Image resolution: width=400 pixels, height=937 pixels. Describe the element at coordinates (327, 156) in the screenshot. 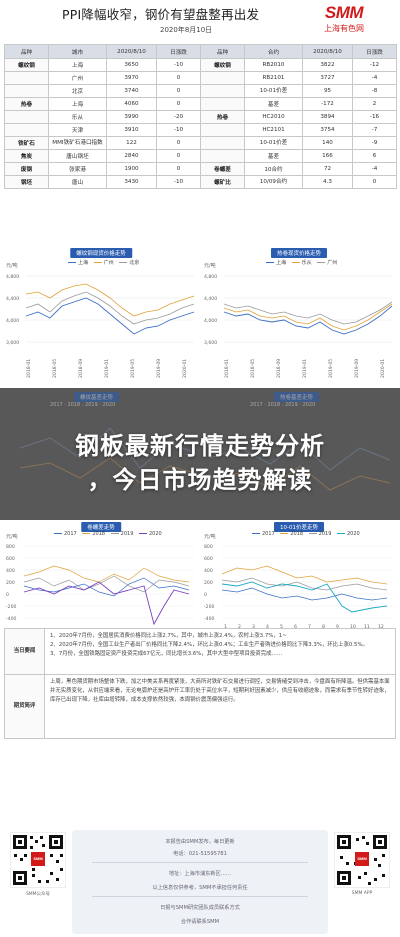

I see `table-cell: 166` at that location.